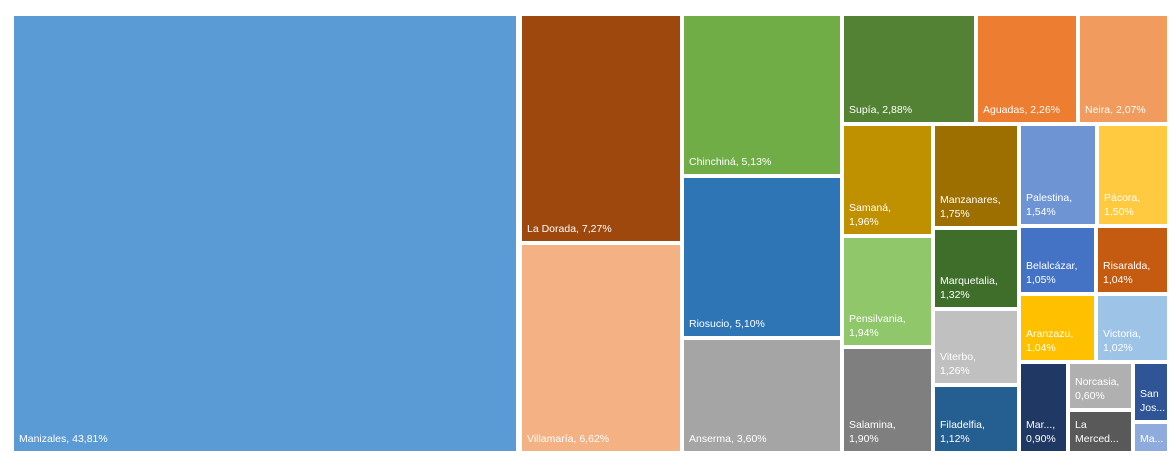 The height and width of the screenshot is (456, 1169). I want to click on tile-name: Pensilvania,, so click(877, 319).